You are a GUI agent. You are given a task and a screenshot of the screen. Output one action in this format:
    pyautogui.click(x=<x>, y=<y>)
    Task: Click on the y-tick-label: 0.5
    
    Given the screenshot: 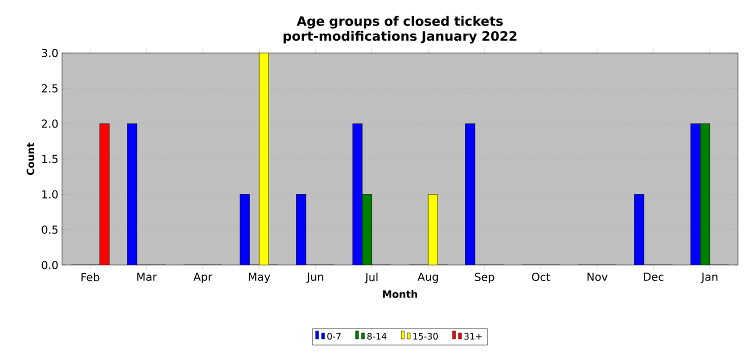 What is the action you would take?
    pyautogui.click(x=50, y=230)
    